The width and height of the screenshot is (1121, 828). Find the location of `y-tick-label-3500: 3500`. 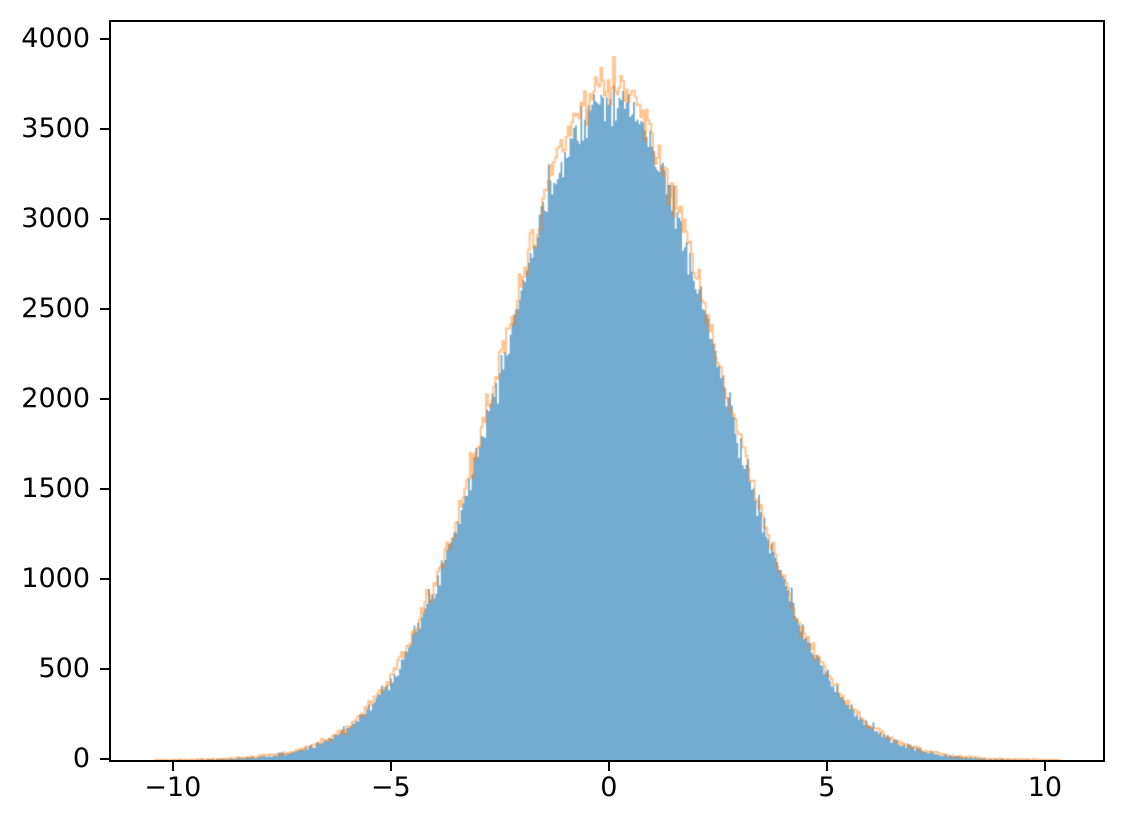

y-tick-label-3500: 3500 is located at coordinates (55, 128).